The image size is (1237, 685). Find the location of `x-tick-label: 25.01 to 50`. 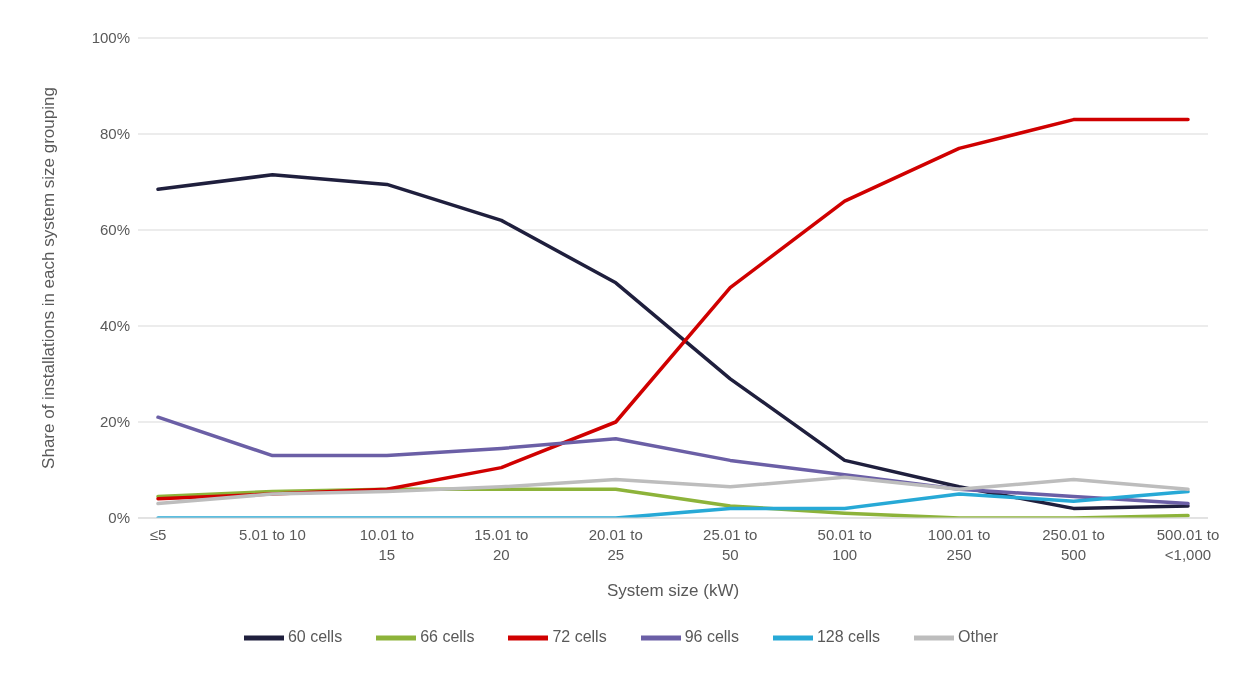

x-tick-label: 25.01 to 50 is located at coordinates (730, 544).